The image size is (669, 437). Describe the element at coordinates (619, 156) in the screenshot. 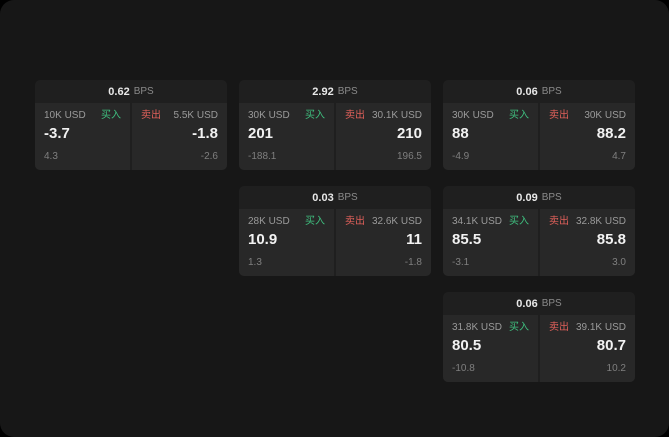

I see `sell-change: 4.7` at that location.